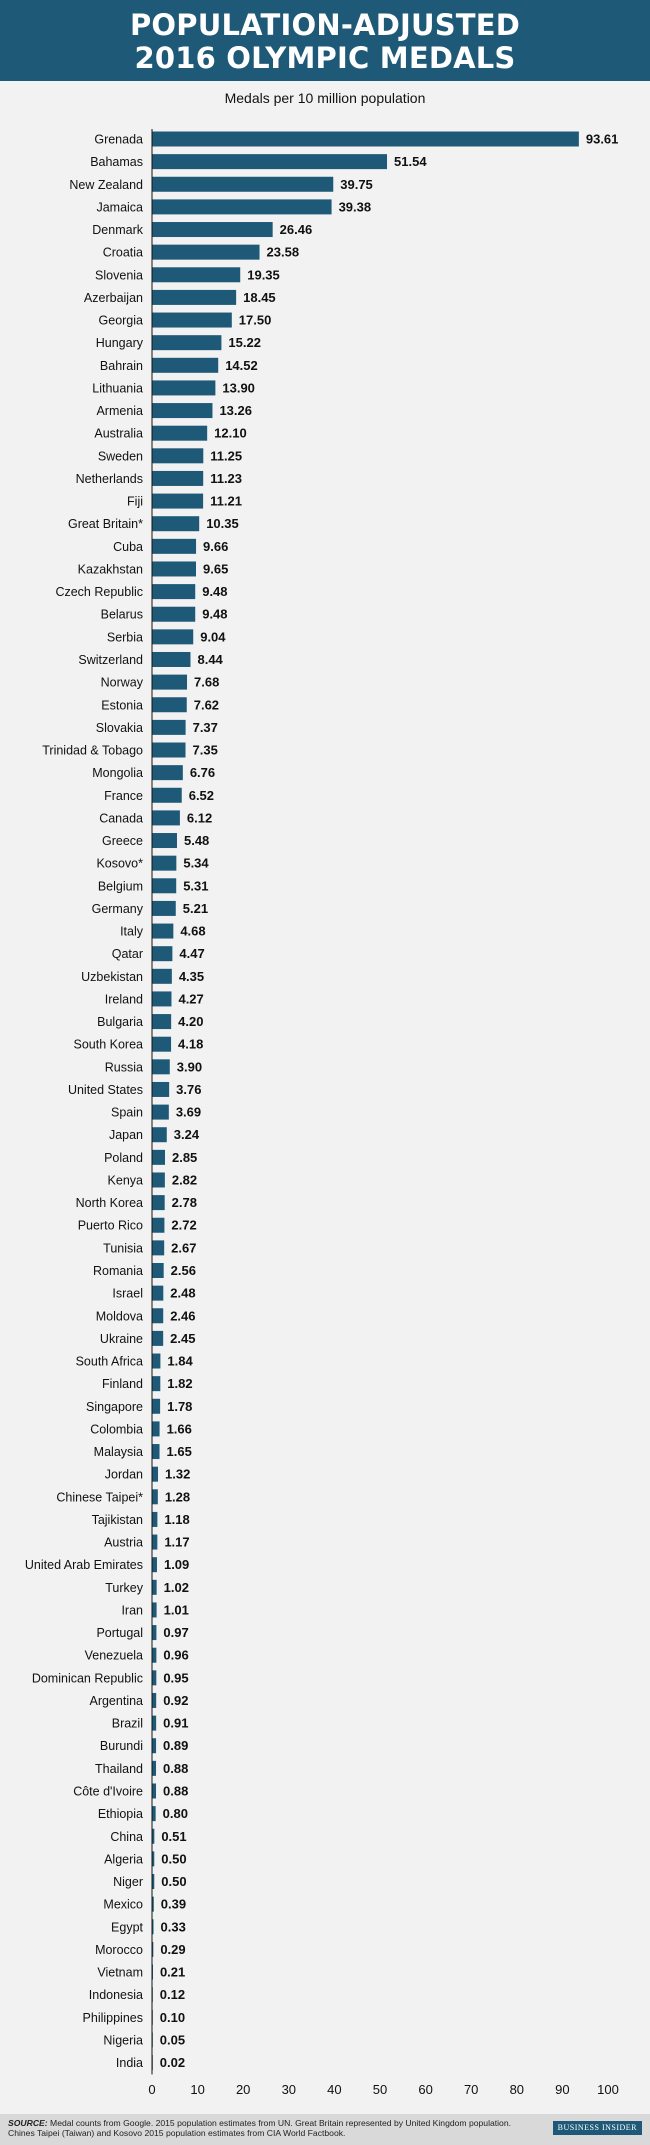  What do you see at coordinates (124, 999) in the screenshot?
I see `category-label: Ireland` at bounding box center [124, 999].